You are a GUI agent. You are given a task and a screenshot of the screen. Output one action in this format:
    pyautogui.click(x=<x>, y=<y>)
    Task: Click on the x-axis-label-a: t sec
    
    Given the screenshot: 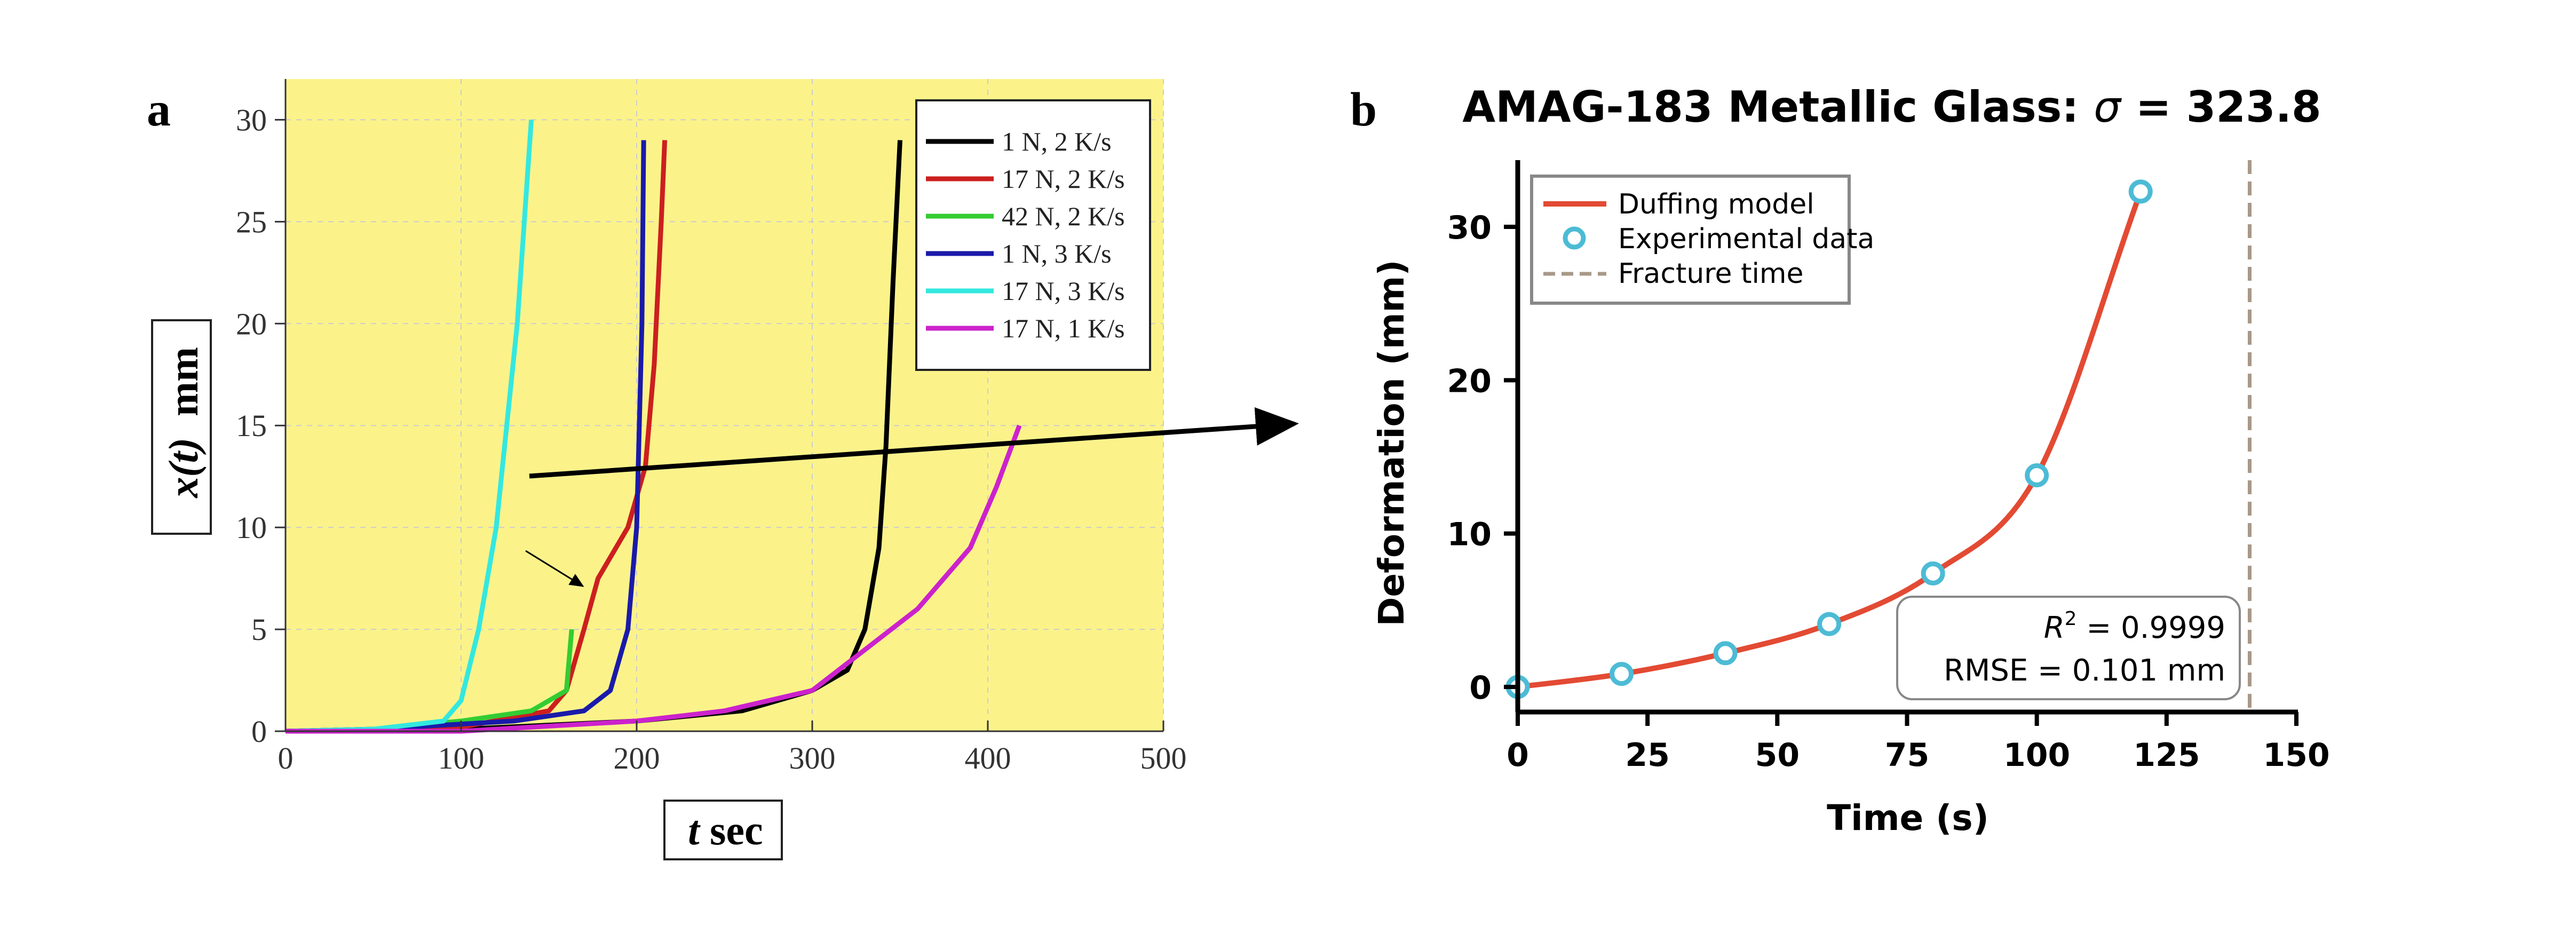 What is the action you would take?
    pyautogui.click(x=723, y=830)
    